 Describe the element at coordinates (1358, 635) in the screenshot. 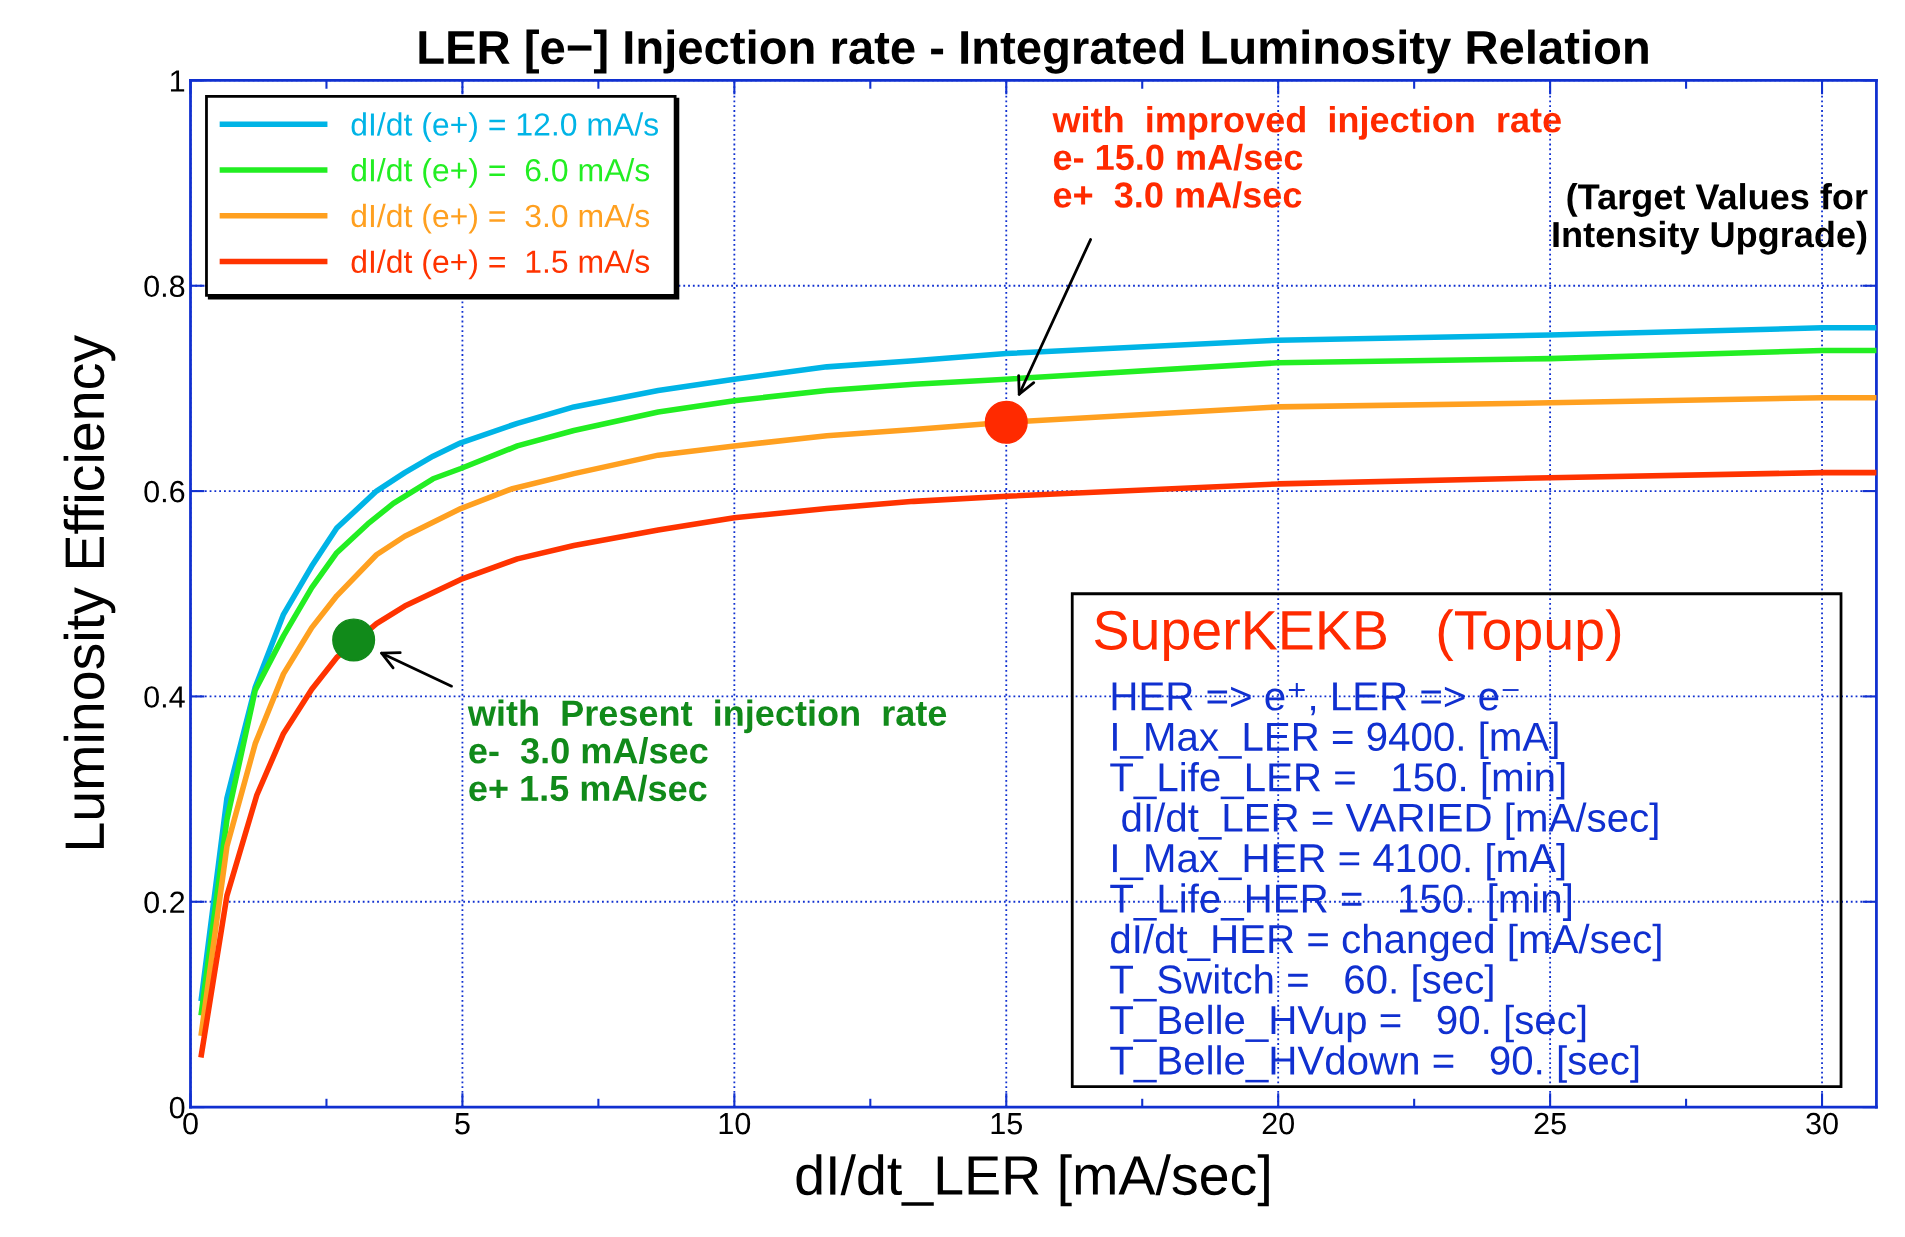

I see `annotation: SuperKEKB (Topup)` at that location.